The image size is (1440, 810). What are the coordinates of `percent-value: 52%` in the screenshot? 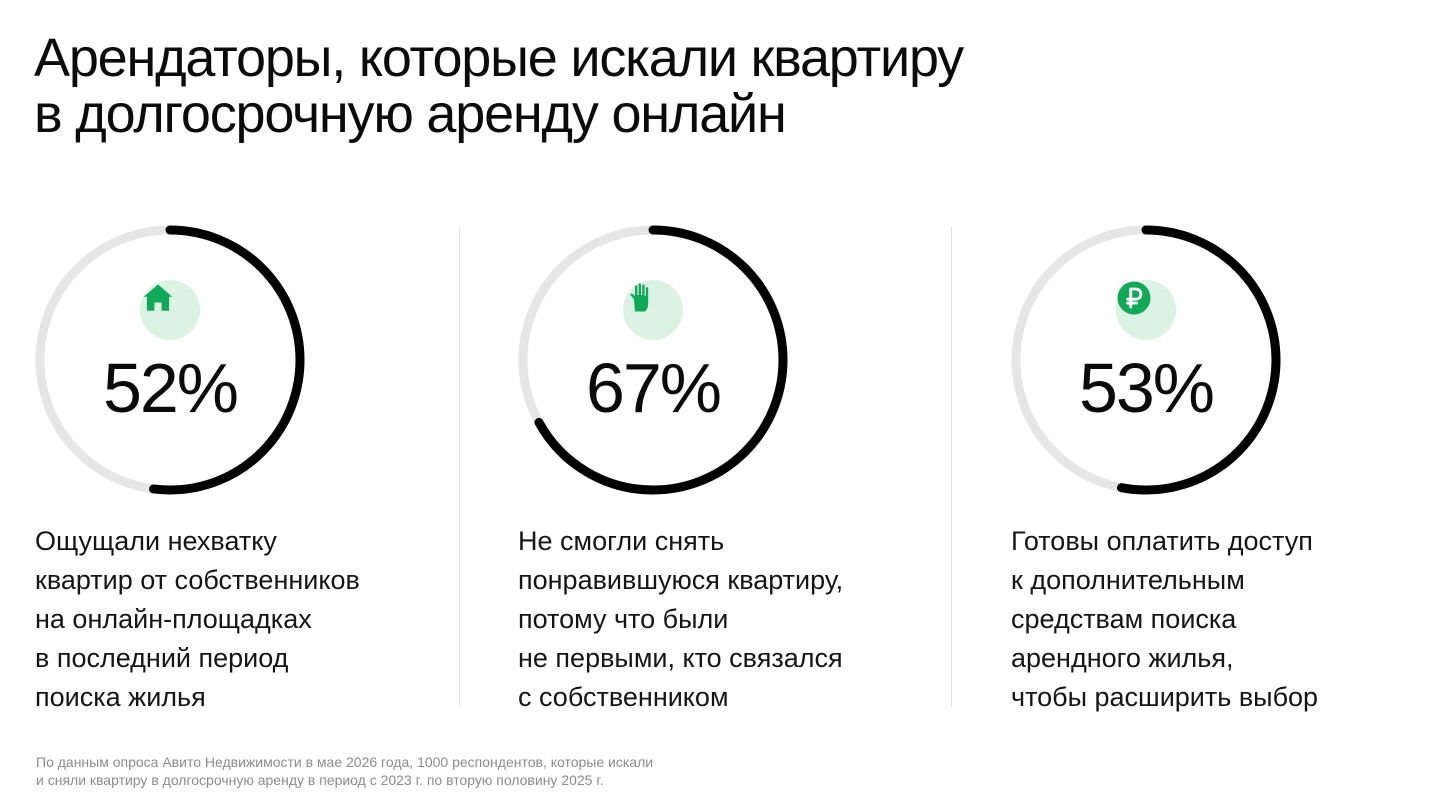 It's located at (170, 388).